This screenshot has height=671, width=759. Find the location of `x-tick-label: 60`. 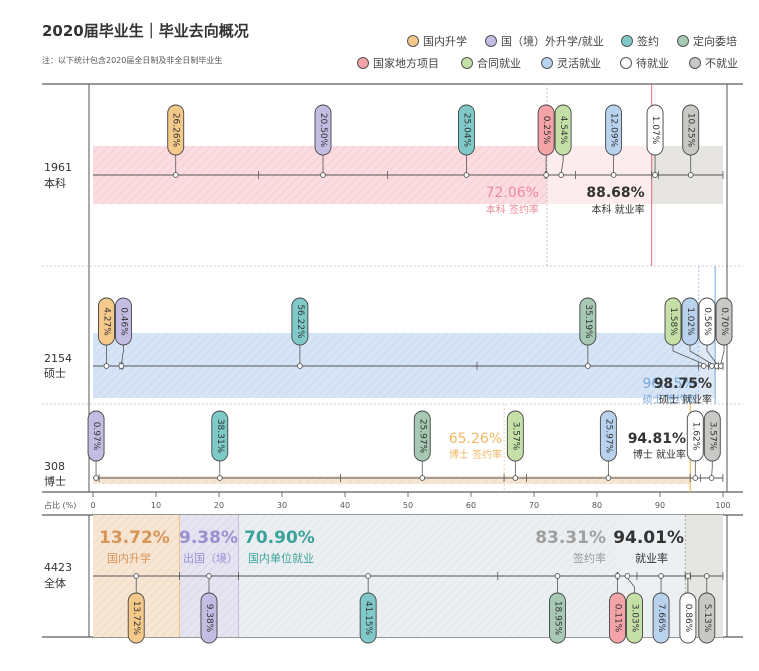

x-tick-label: 60 is located at coordinates (471, 505).